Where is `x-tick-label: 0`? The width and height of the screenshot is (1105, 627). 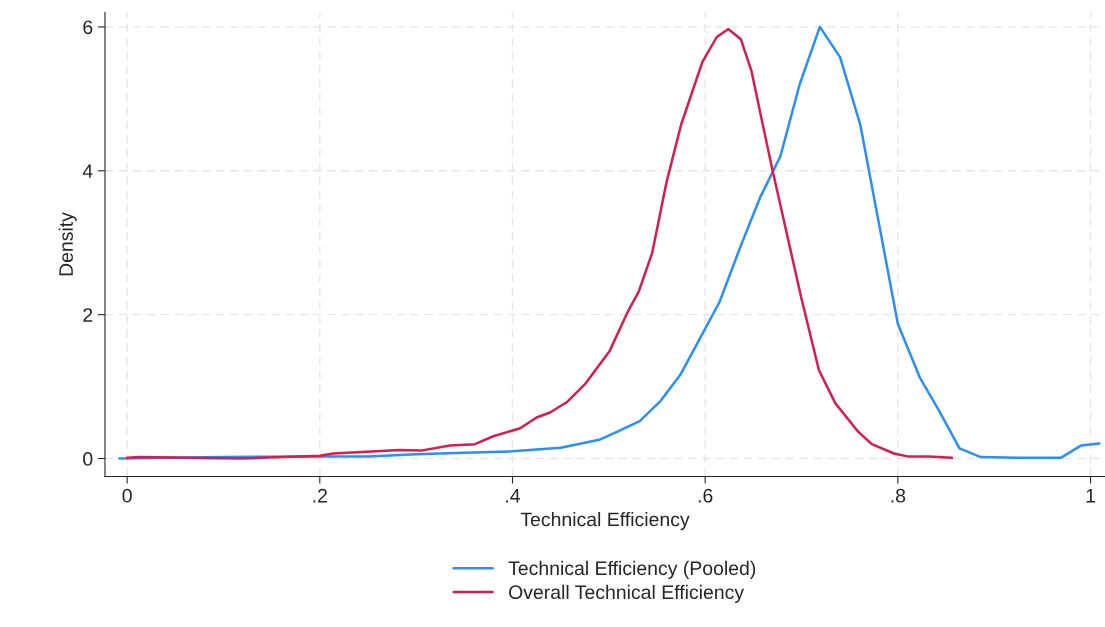 x-tick-label: 0 is located at coordinates (127, 495).